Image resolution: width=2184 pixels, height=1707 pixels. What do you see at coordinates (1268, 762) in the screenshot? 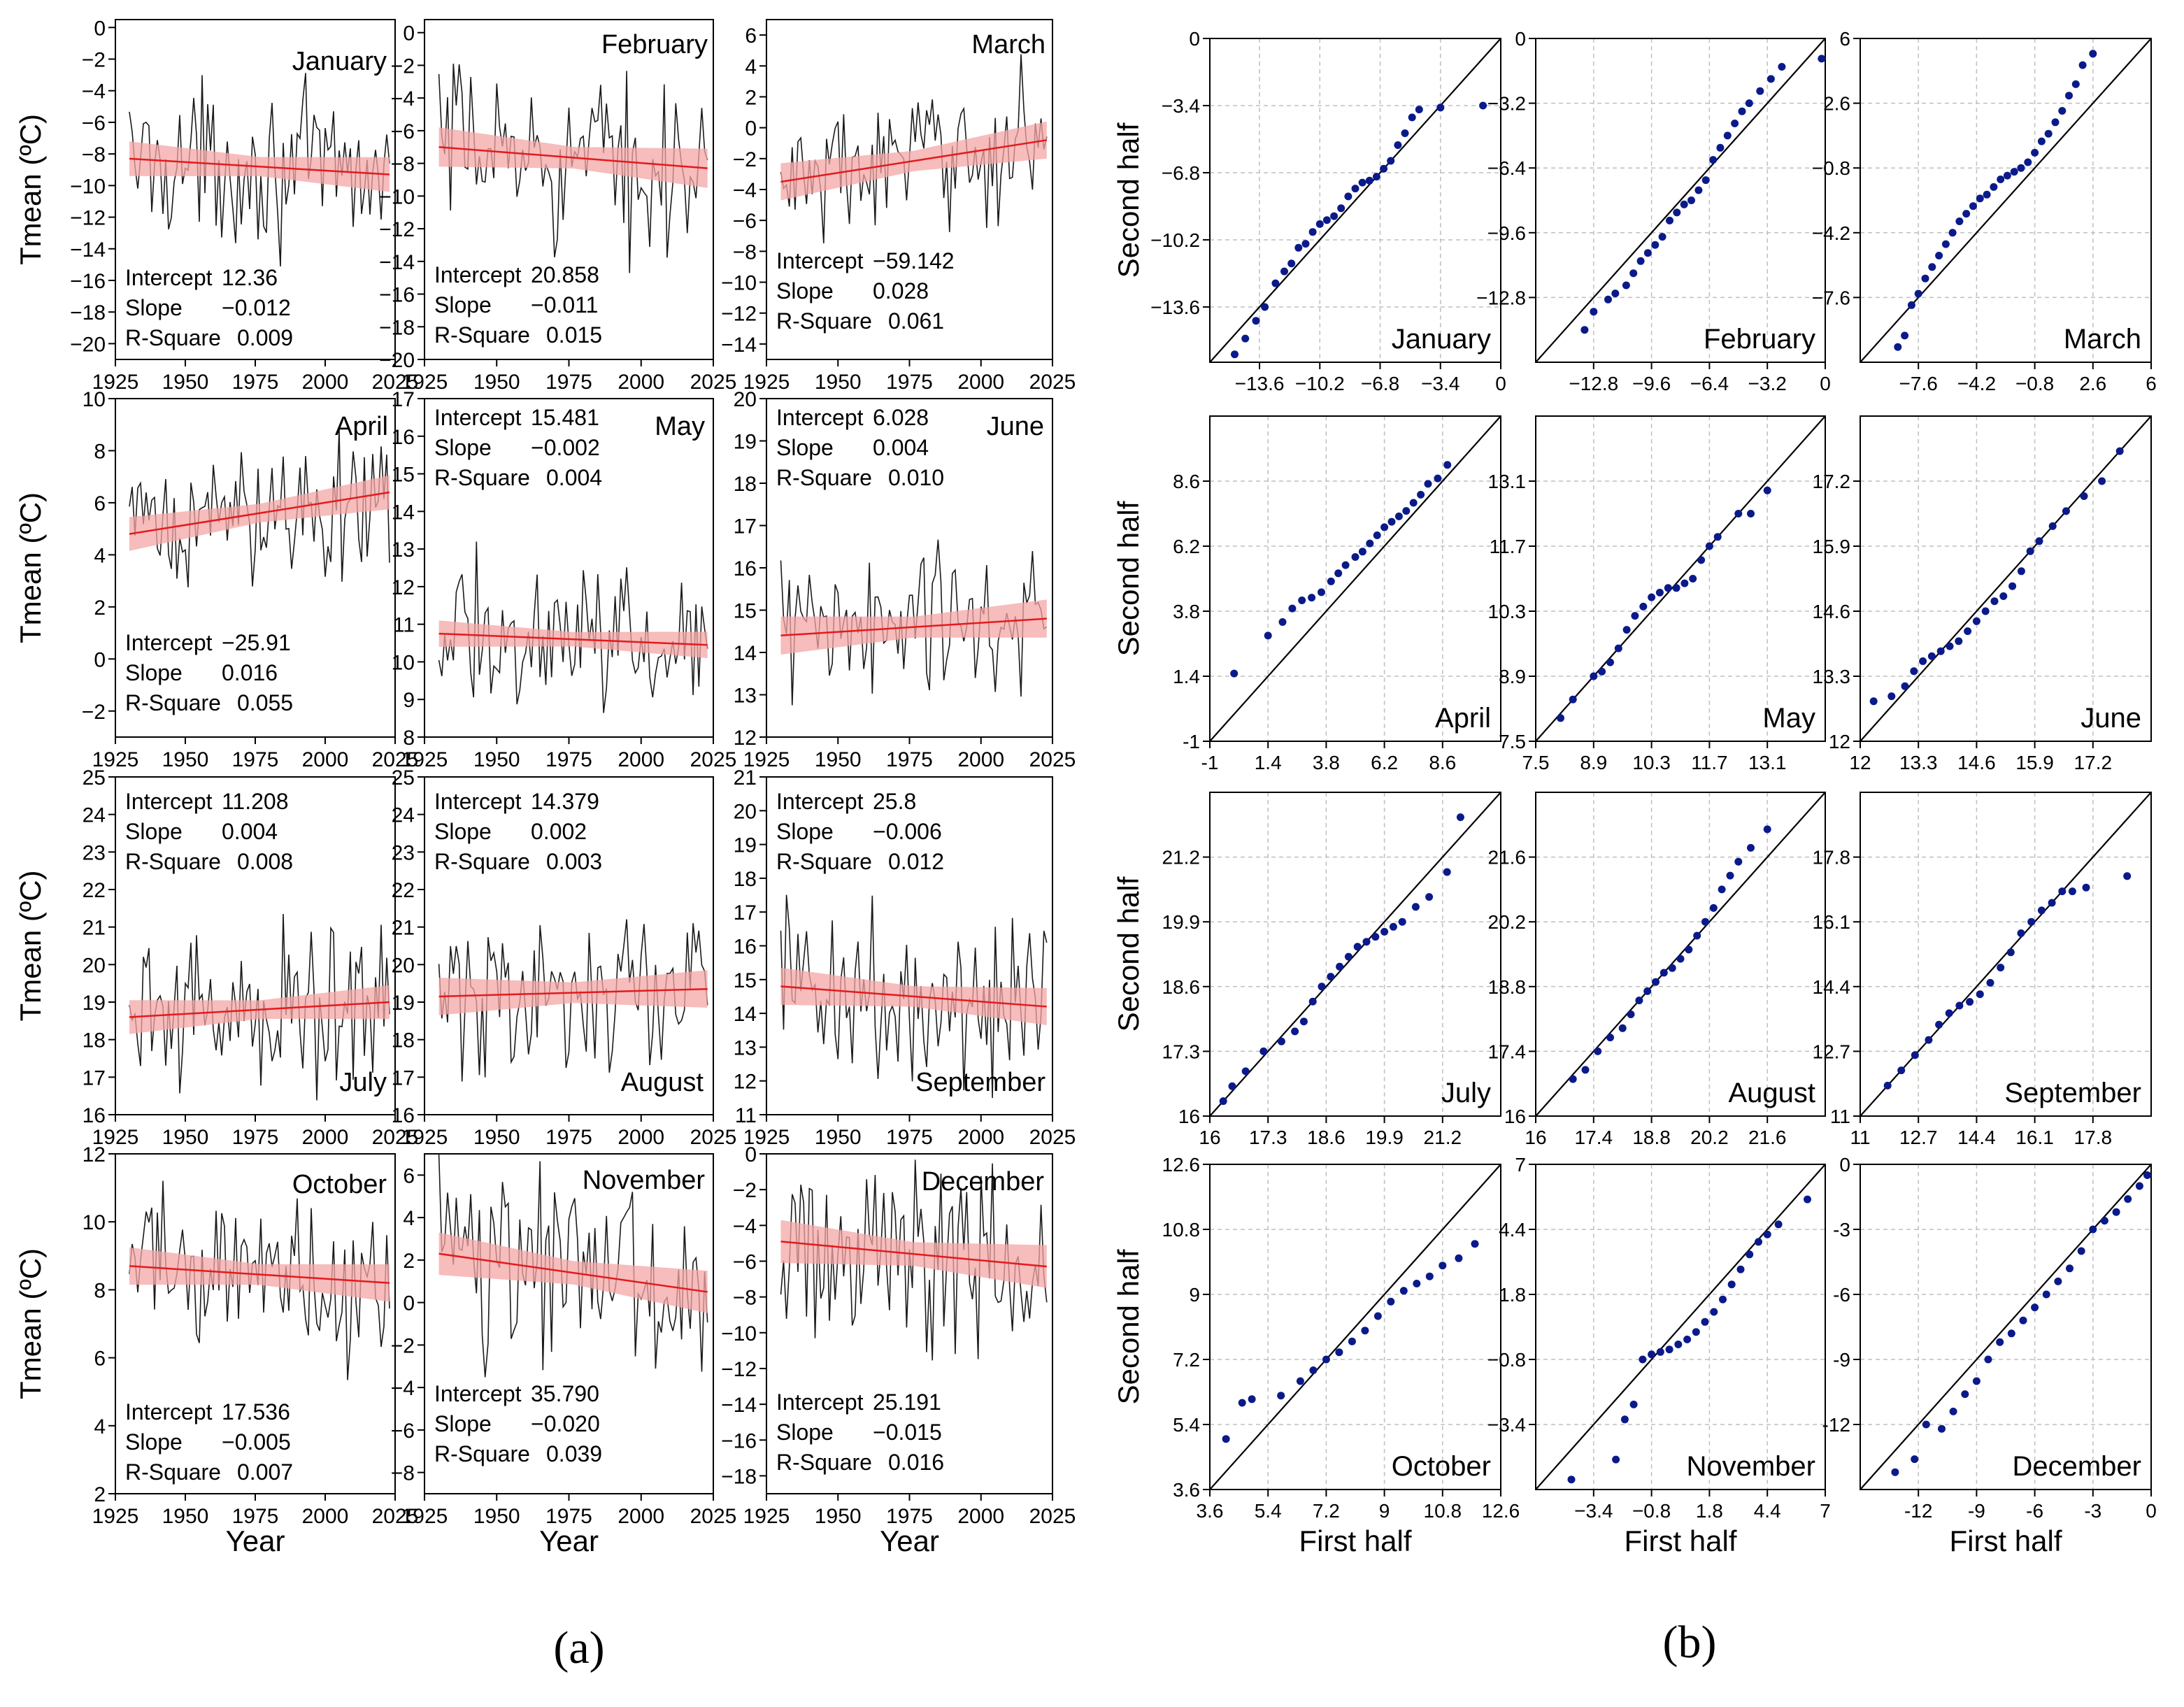
I see `x-tick-label: 1.4` at bounding box center [1268, 762].